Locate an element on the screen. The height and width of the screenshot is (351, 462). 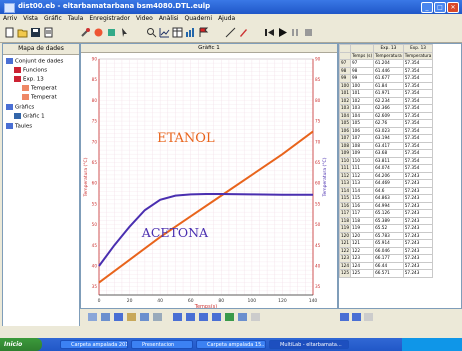
close-button: ✕ is located at coordinates (453, 7).